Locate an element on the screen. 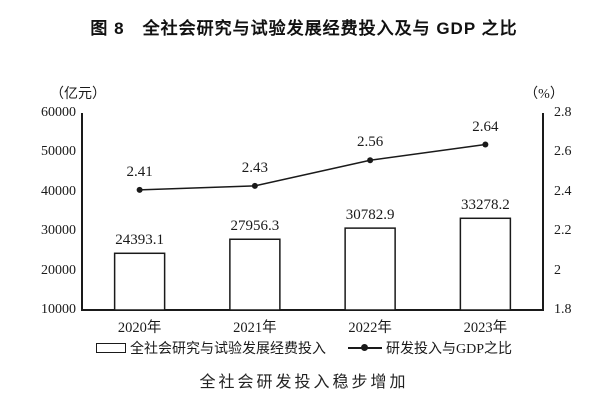 The image size is (608, 408). legend-item-bar: 全社会研究与试验发展经费投入 is located at coordinates (210, 348).